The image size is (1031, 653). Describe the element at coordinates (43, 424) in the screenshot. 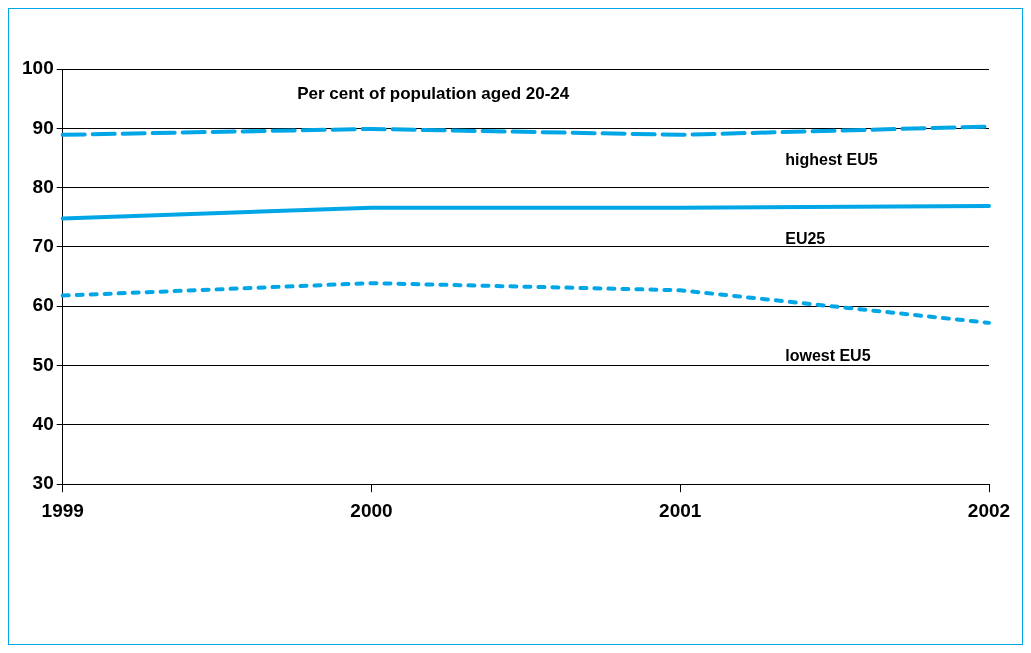

I see `y-tick-label: 40` at that location.